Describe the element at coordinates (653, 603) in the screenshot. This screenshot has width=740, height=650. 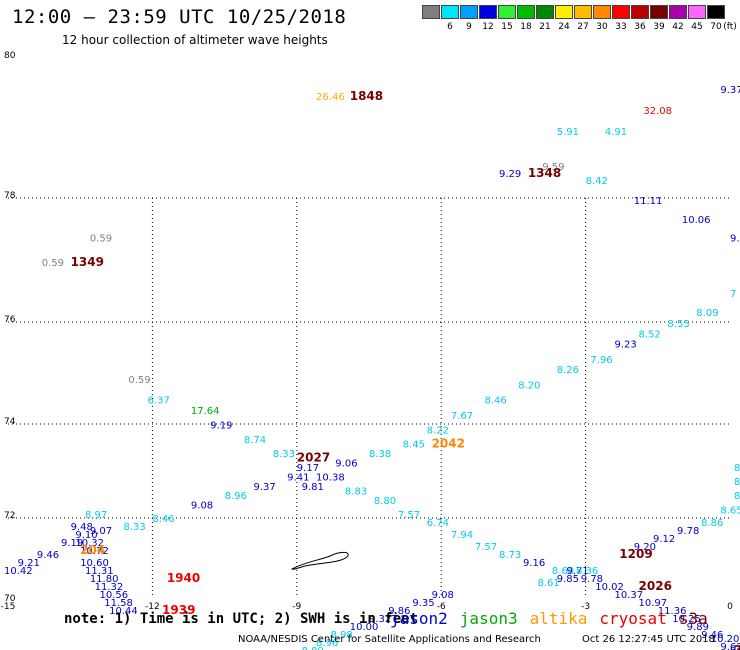
I see `wave-height-point: 10.97` at that location.